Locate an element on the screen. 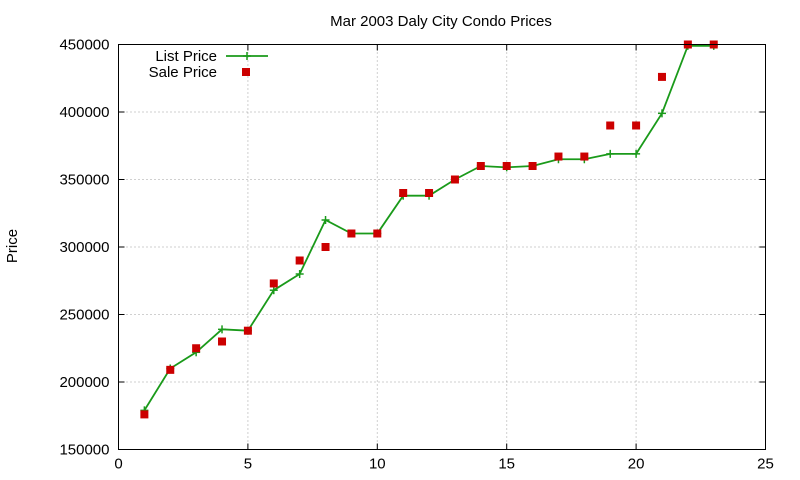 This screenshot has width=800, height=480. legend-label: Sale Price is located at coordinates (183, 72).